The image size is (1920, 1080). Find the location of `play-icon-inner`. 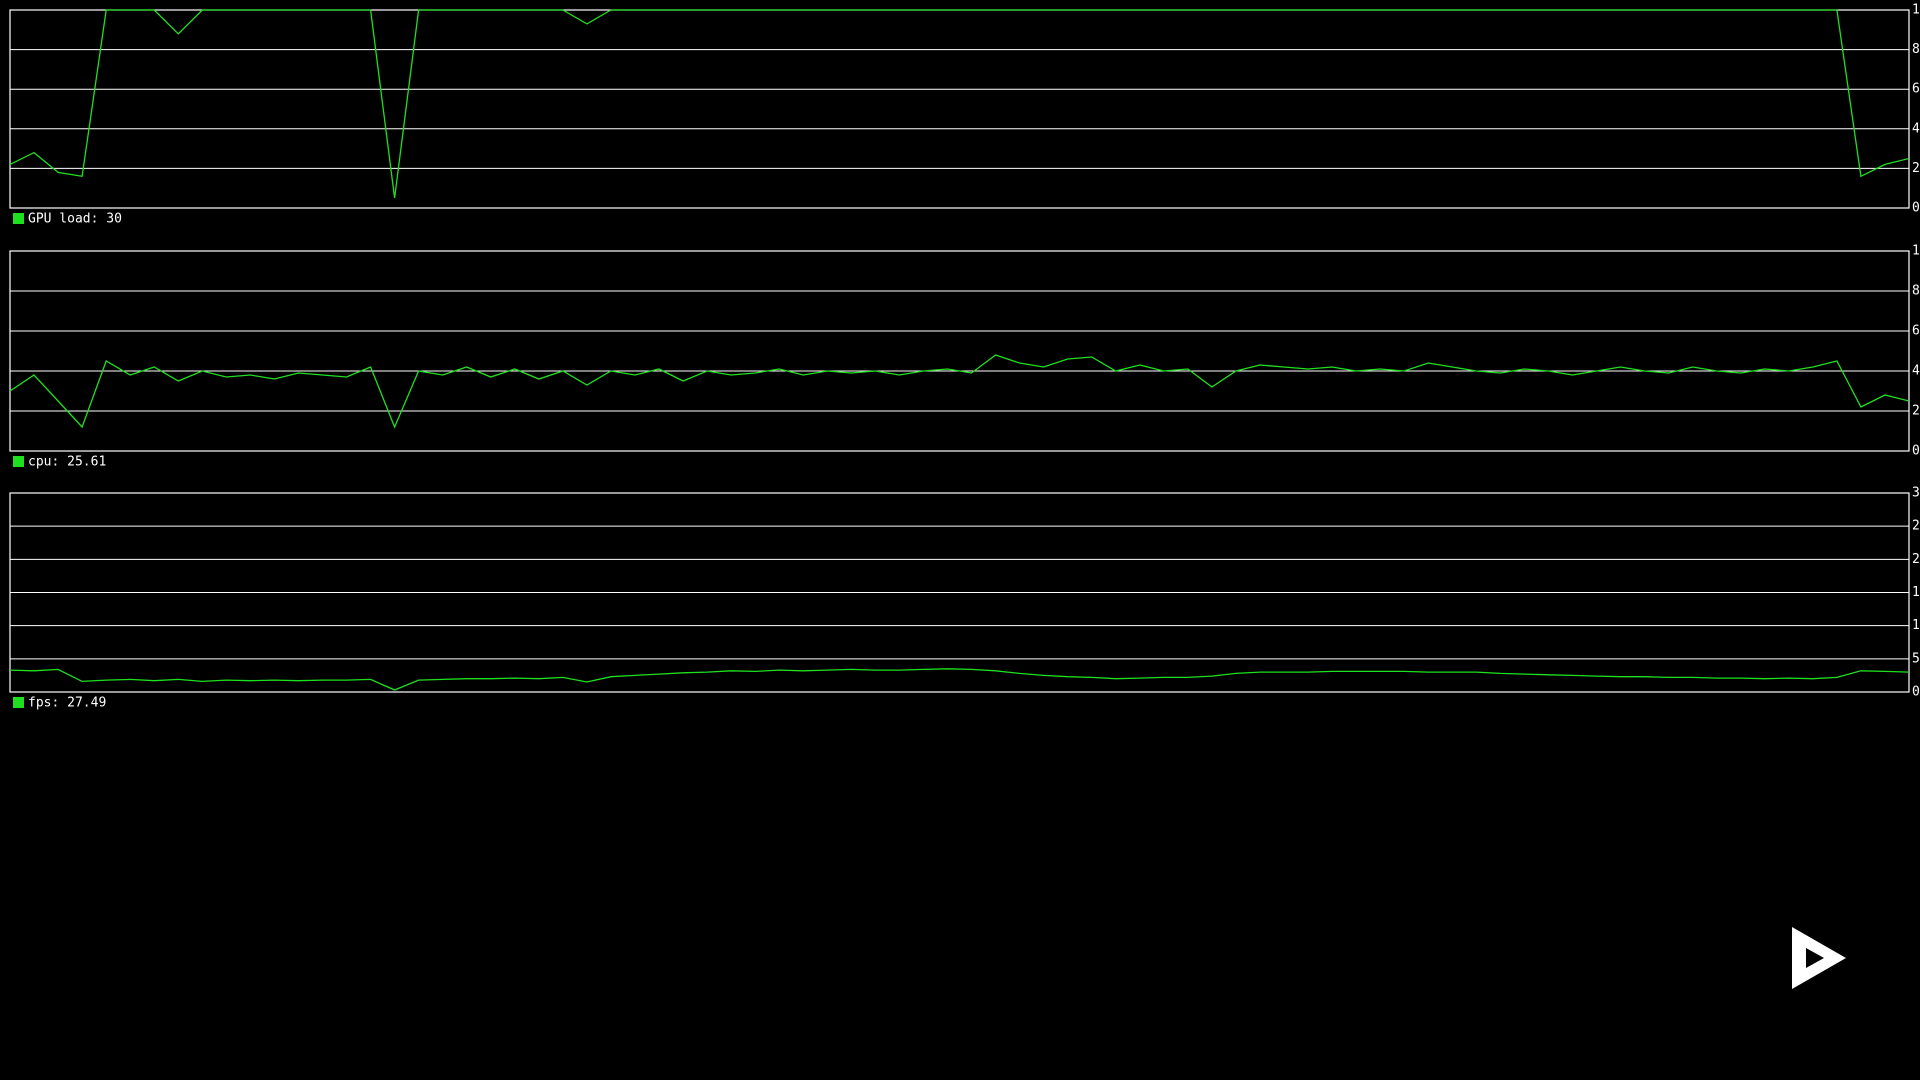

play-icon-inner is located at coordinates (1815, 958).